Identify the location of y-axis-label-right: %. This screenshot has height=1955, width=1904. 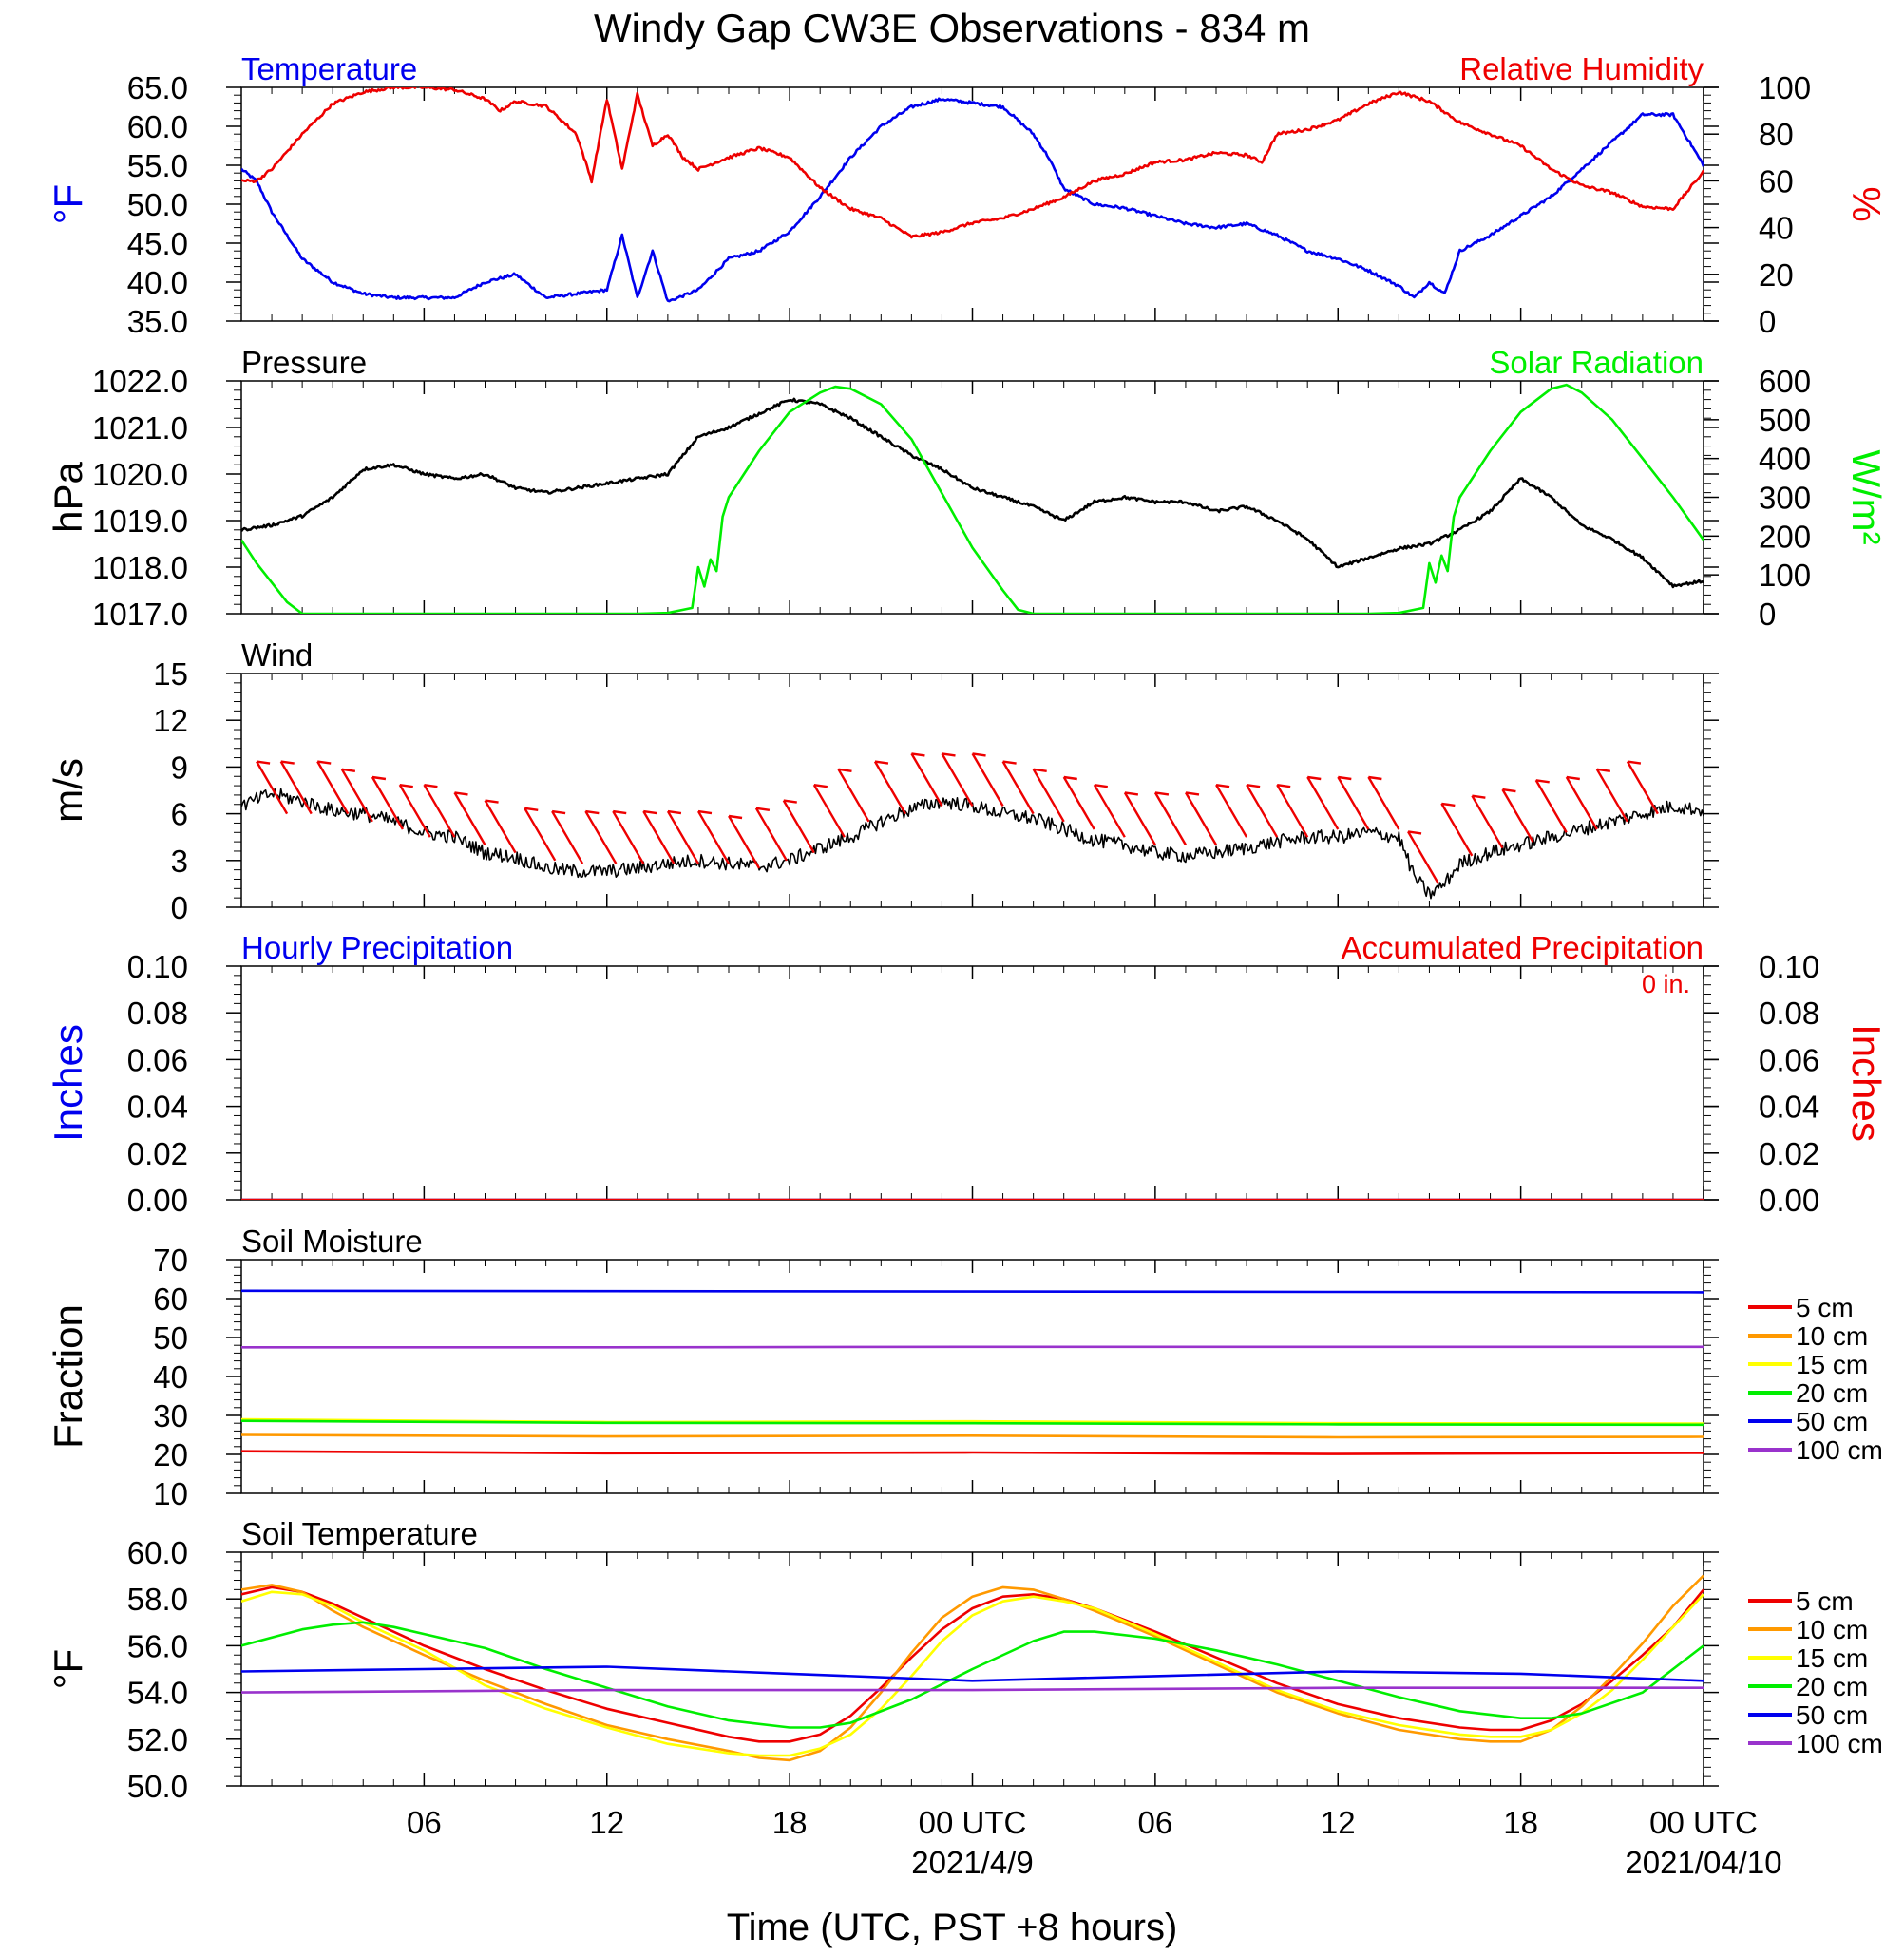
(1867, 203).